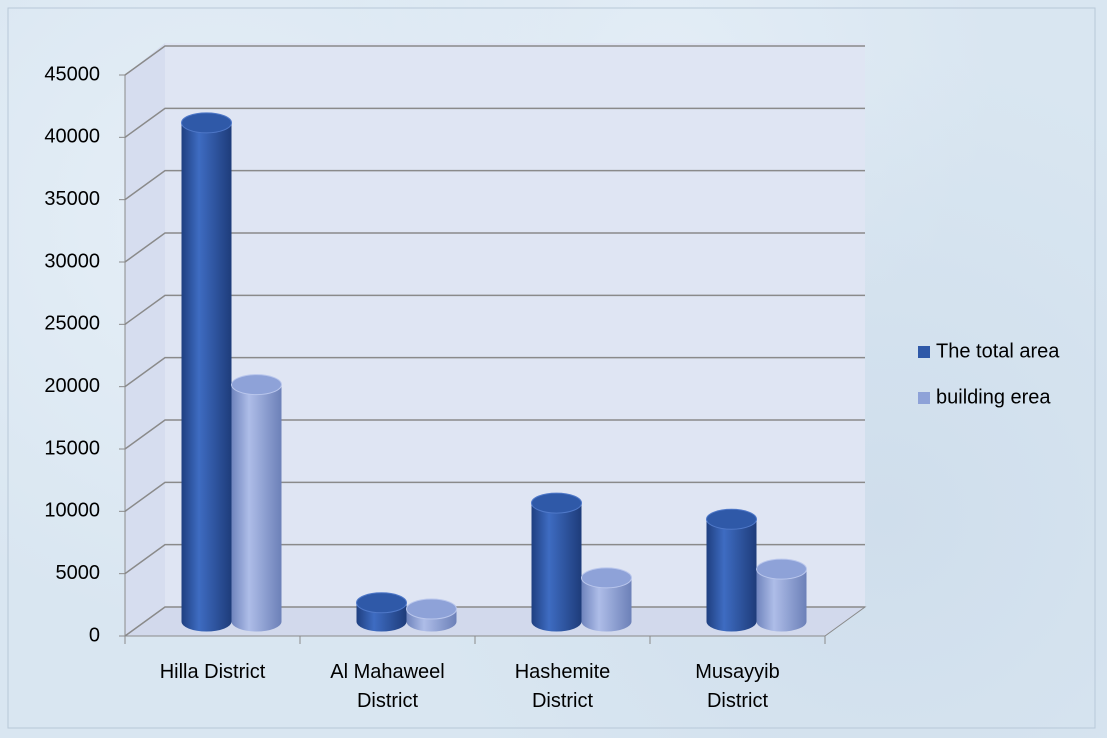  Describe the element at coordinates (72, 448) in the screenshot. I see `y-tick-label: 15000` at that location.